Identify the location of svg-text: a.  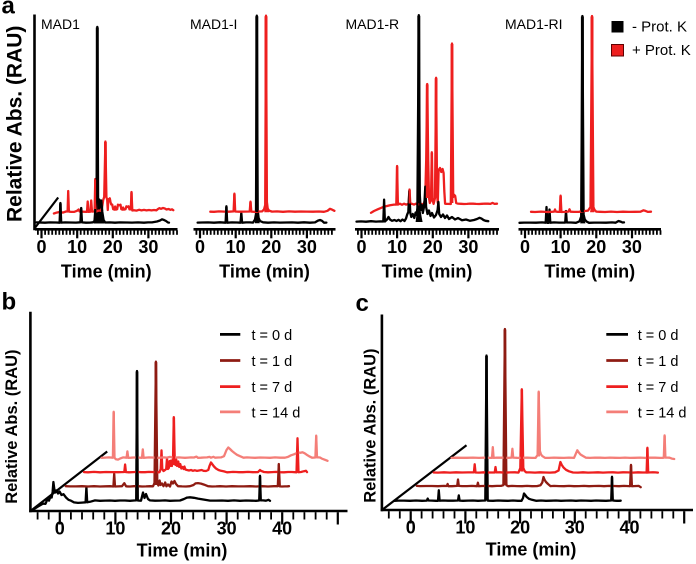
(9, 10).